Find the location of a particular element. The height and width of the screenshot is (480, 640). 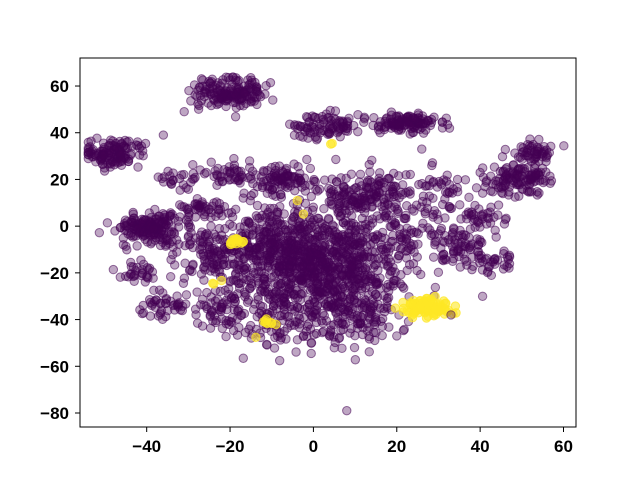

y-tick-label: −80 is located at coordinates (54, 413).